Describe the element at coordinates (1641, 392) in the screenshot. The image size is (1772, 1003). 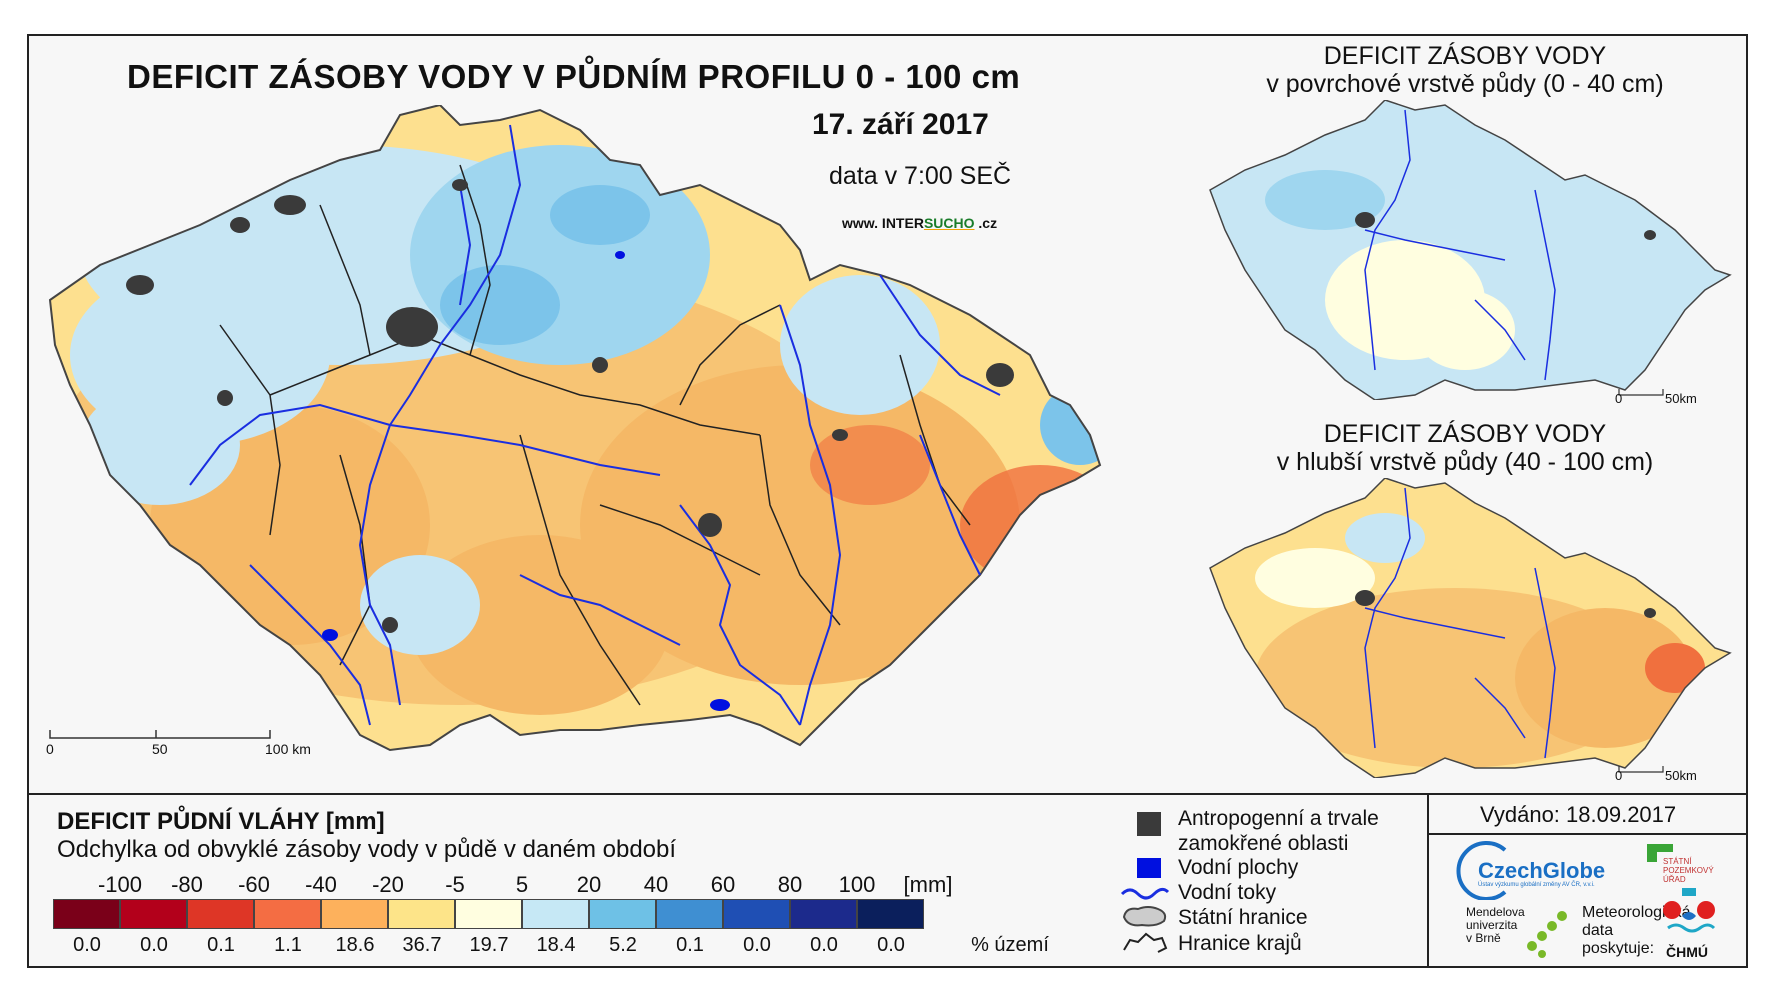
I see `inset-top-scale-bar` at that location.